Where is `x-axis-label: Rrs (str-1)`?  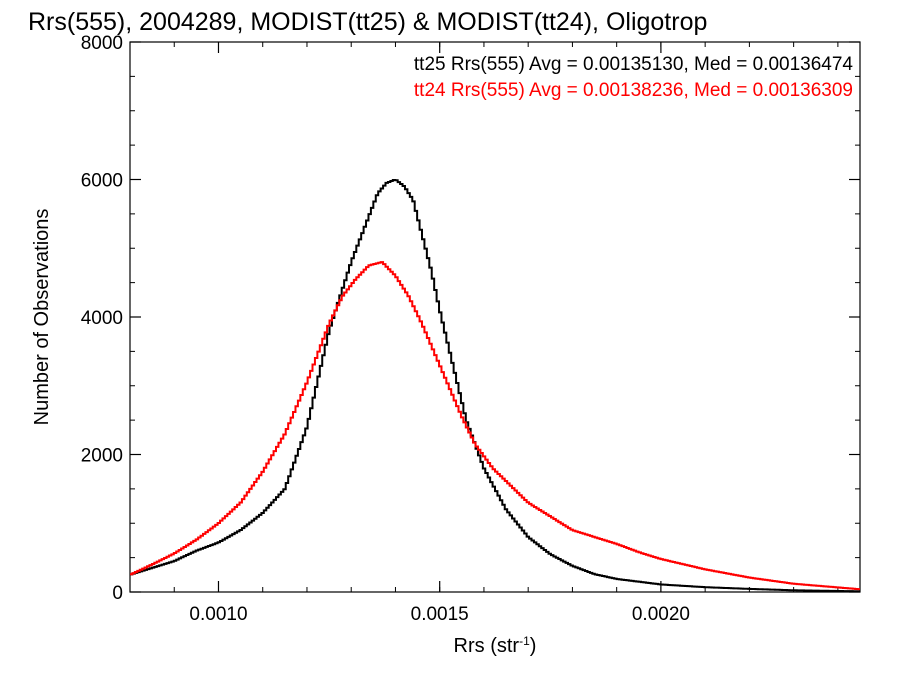 x-axis-label: Rrs (str-1) is located at coordinates (495, 645).